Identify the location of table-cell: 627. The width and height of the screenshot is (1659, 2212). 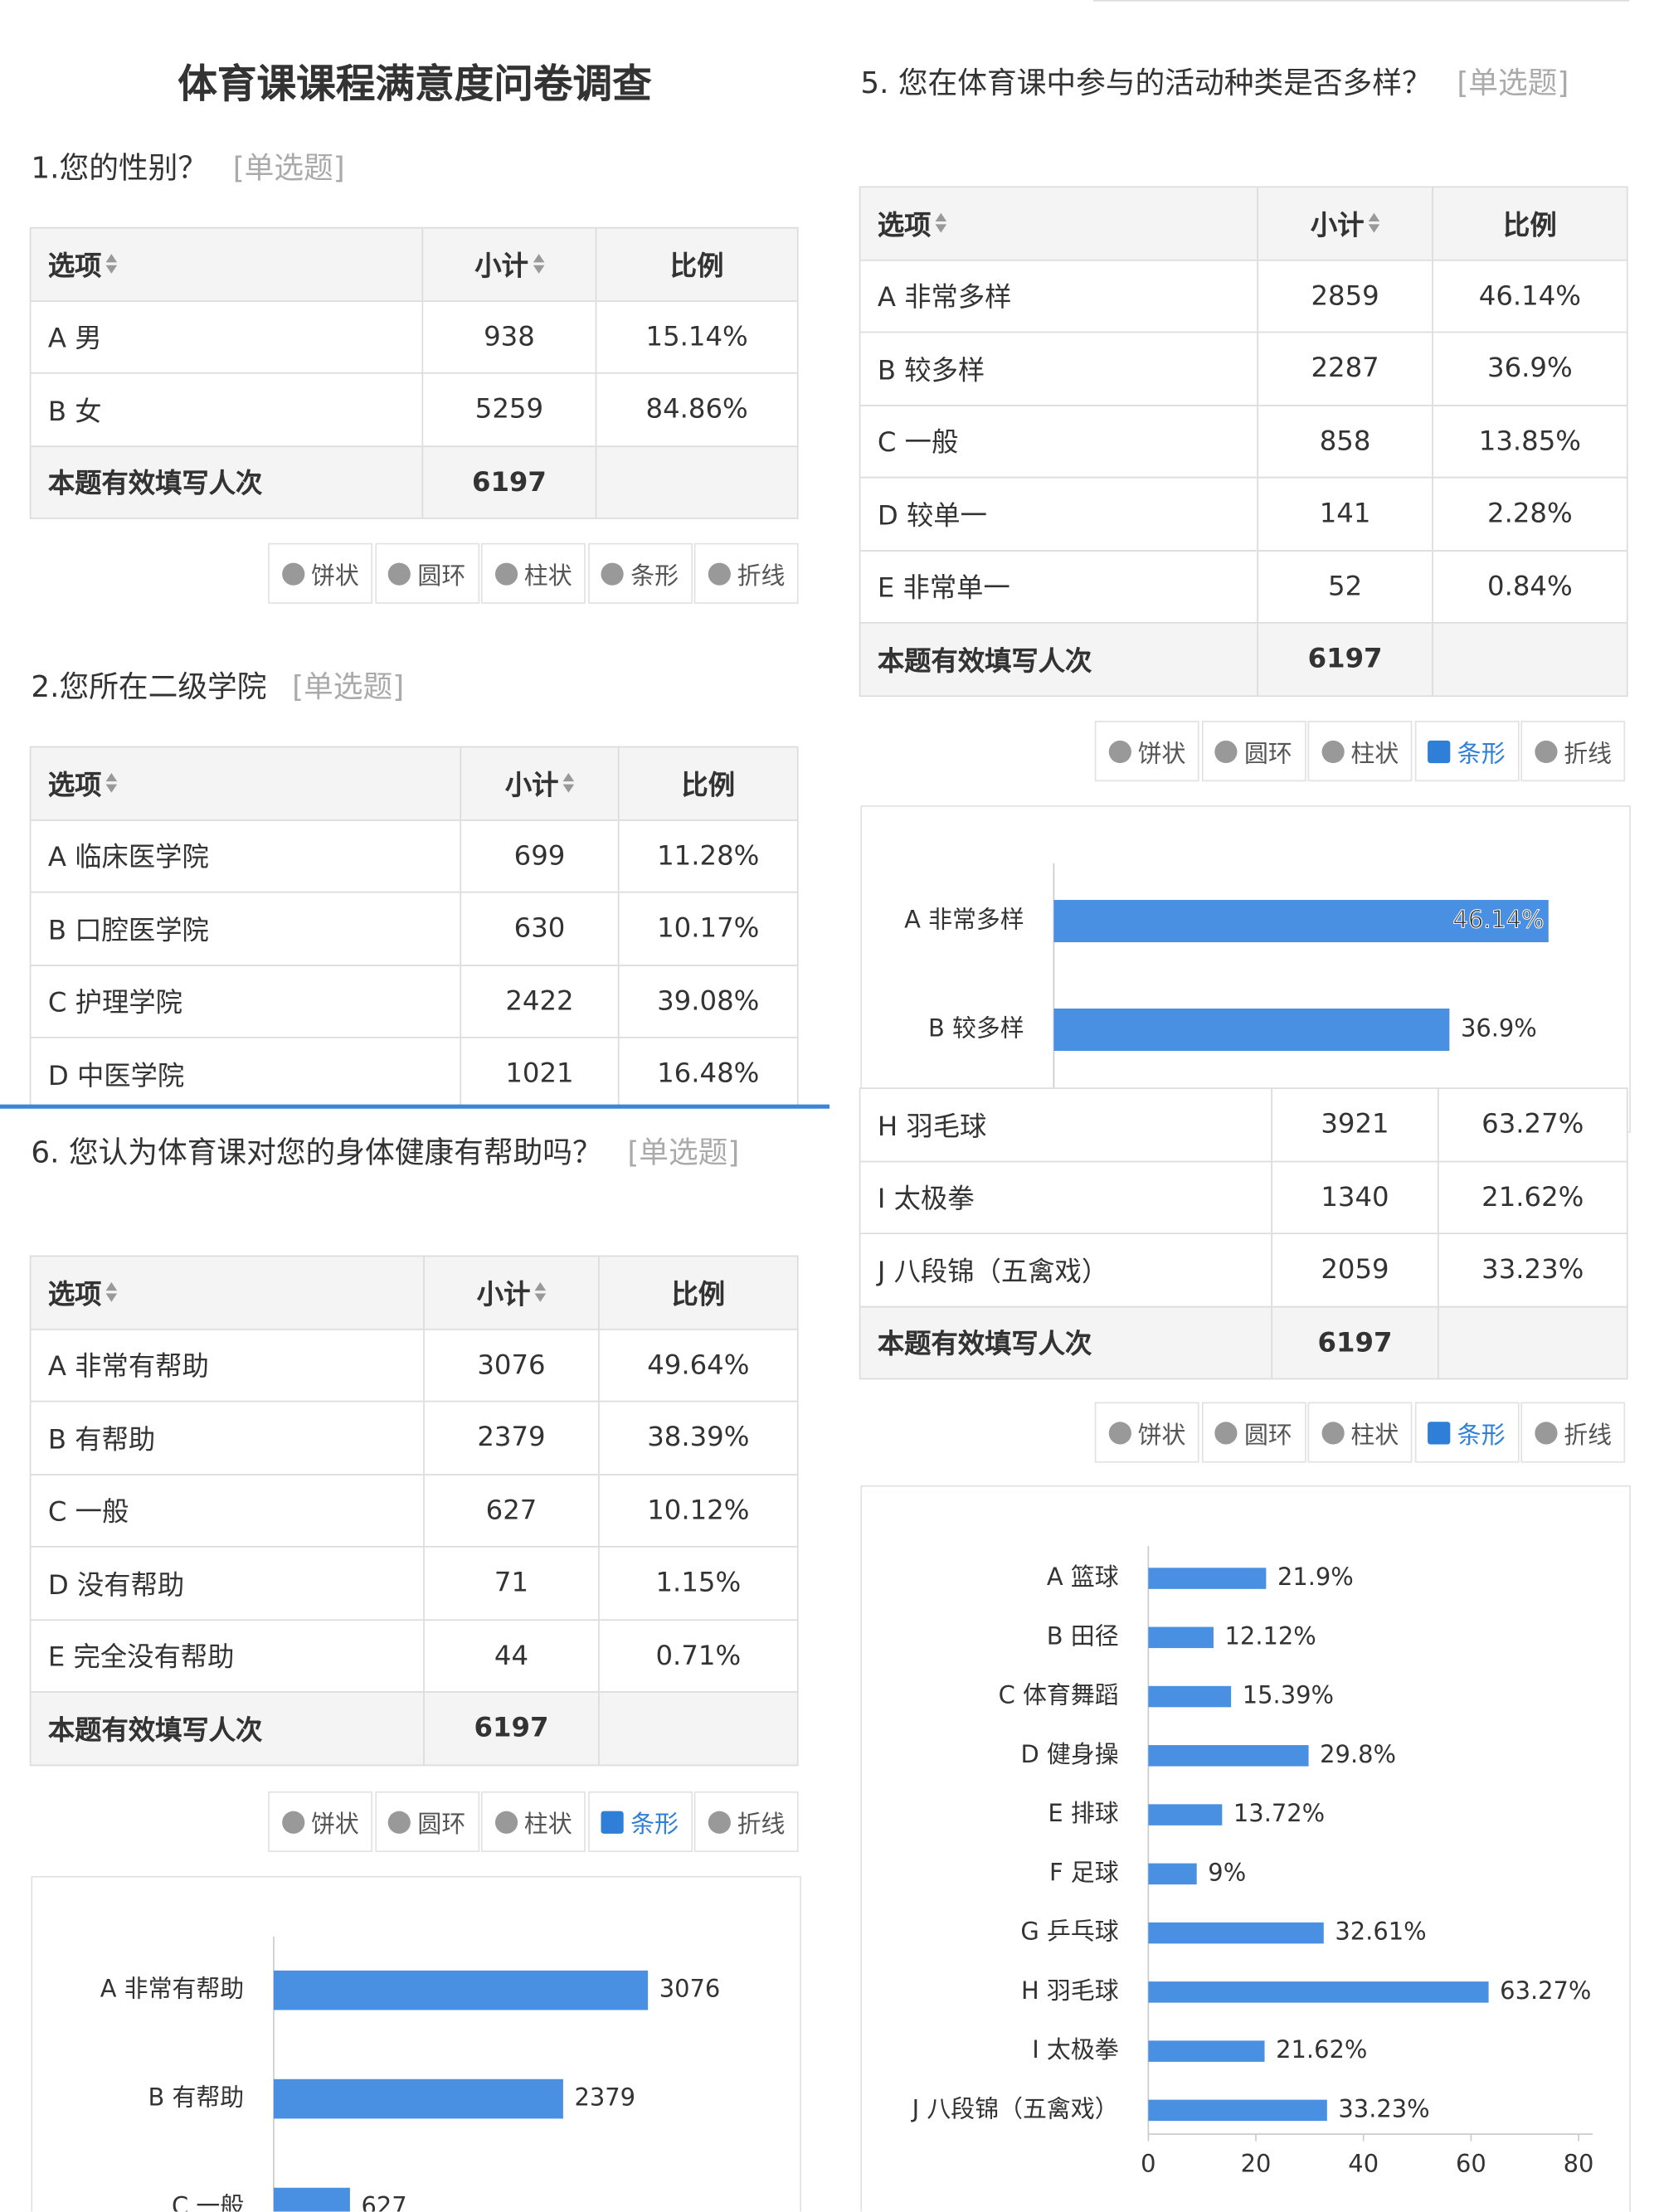
(511, 1511).